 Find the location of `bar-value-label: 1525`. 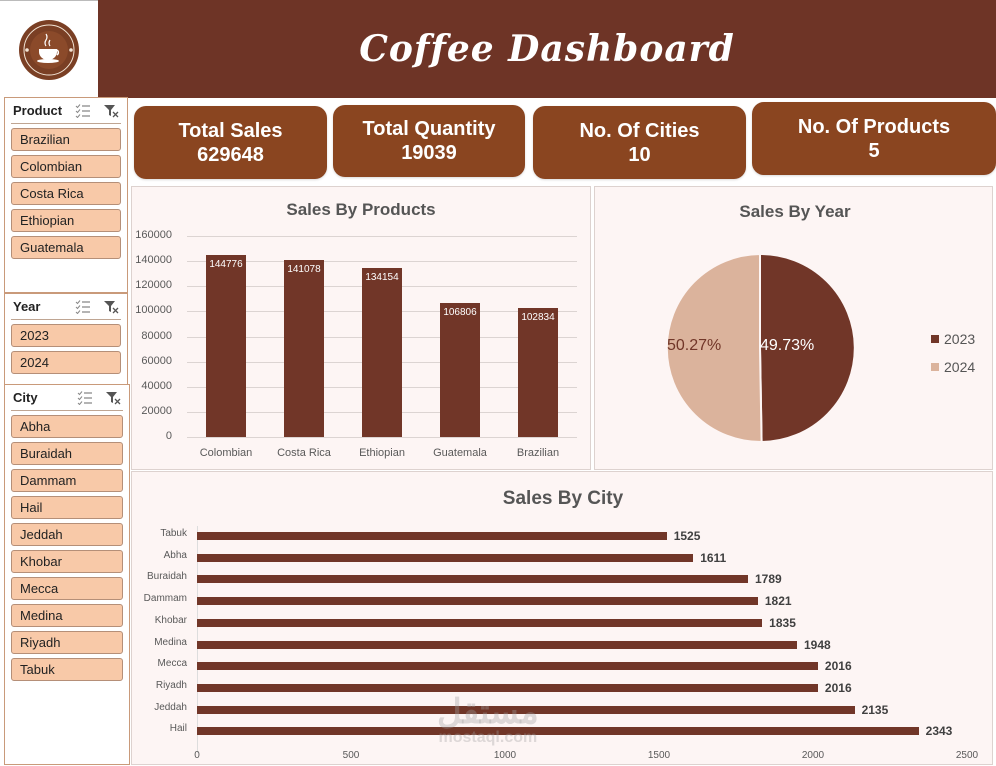

bar-value-label: 1525 is located at coordinates (687, 536).